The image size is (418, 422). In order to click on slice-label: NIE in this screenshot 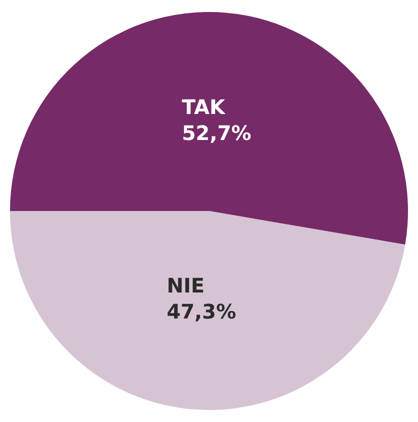, I will do `click(185, 285)`.